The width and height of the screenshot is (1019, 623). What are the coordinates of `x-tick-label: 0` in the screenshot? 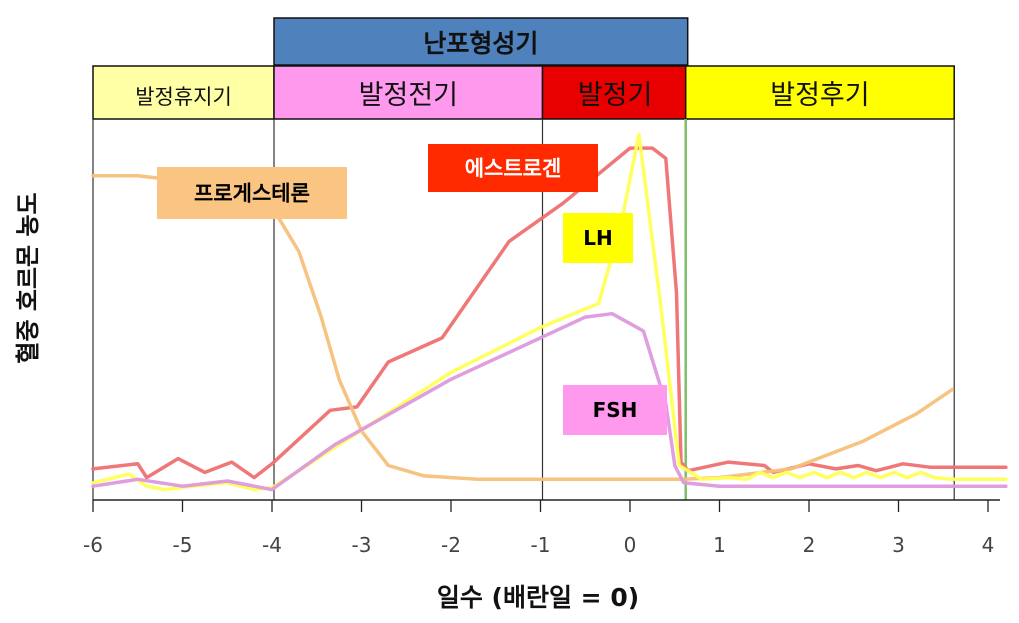 It's located at (630, 545).